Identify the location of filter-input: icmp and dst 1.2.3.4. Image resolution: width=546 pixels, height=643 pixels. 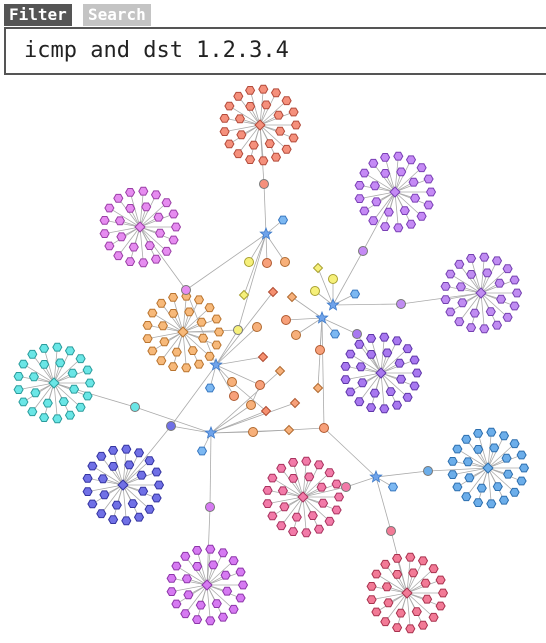
(275, 51).